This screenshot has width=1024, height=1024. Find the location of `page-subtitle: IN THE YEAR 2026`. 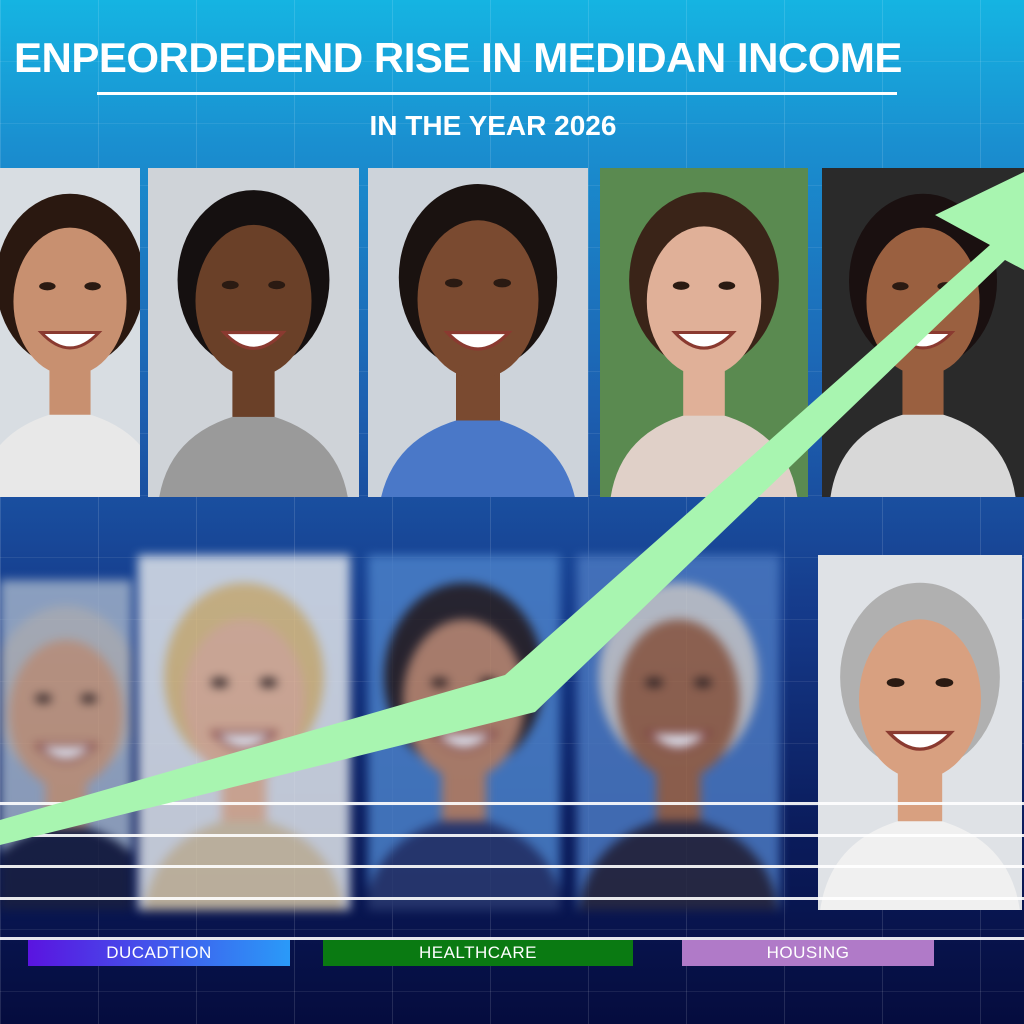

page-subtitle: IN THE YEAR 2026 is located at coordinates (493, 125).